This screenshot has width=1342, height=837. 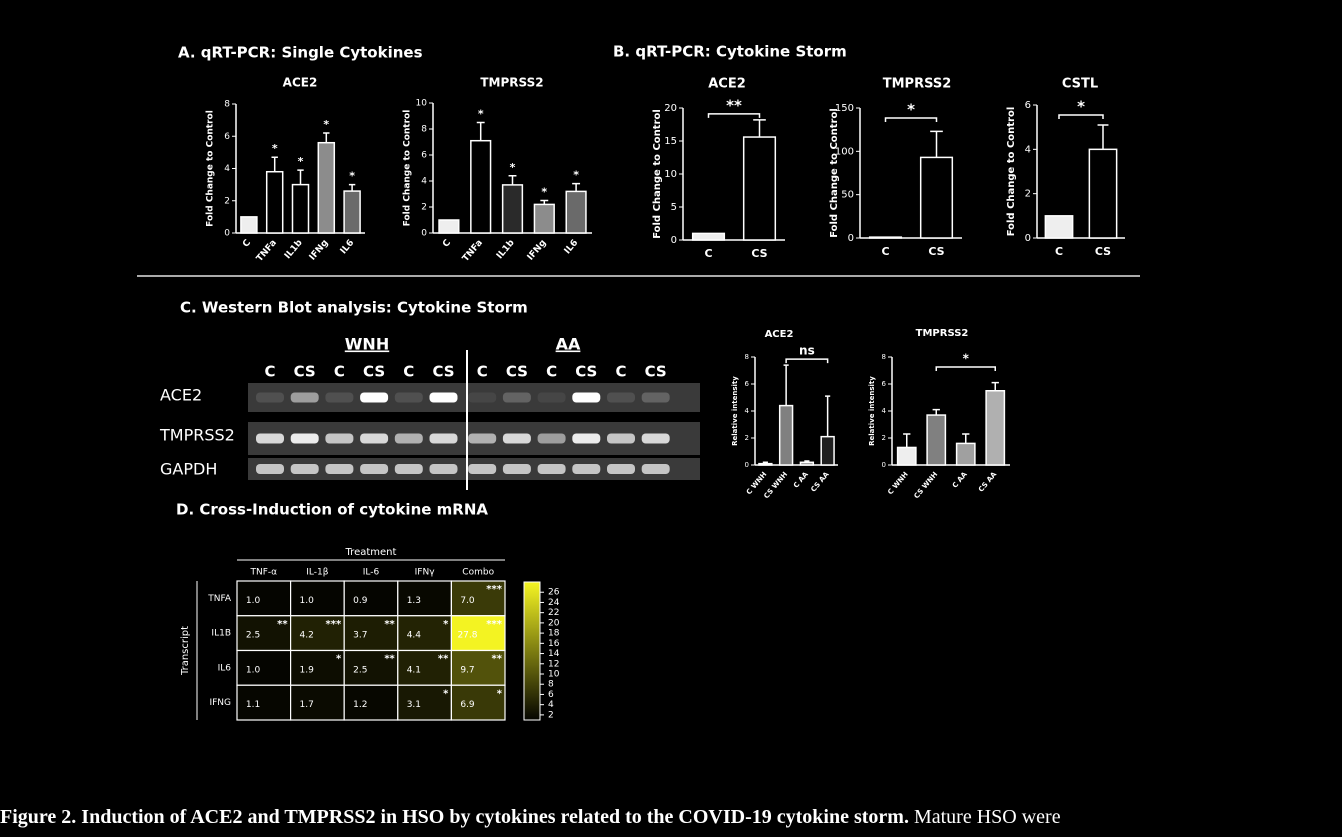 What do you see at coordinates (414, 705) in the screenshot?
I see `cell-value: 3.1` at bounding box center [414, 705].